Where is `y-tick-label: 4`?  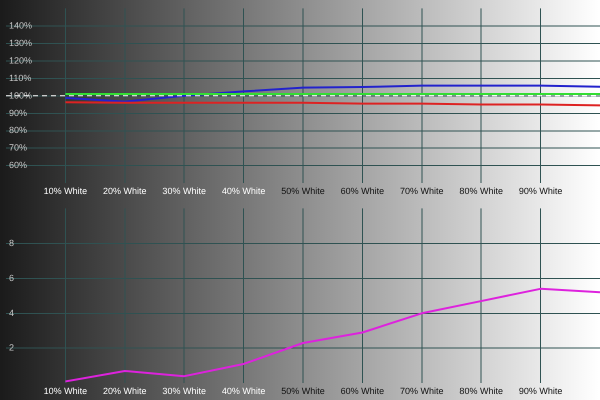
y-tick-label: 4 is located at coordinates (11, 313).